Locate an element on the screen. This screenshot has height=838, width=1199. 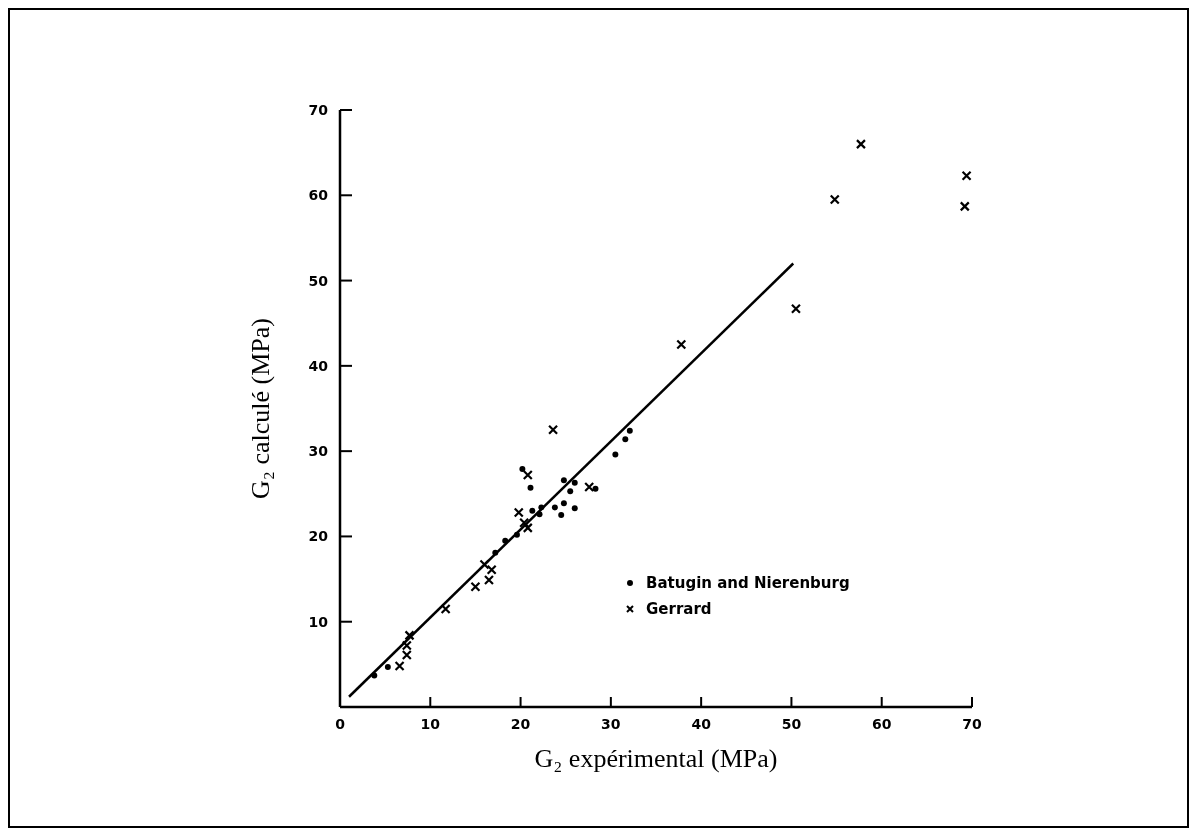
x-tick-label: 50 is located at coordinates (791, 723).